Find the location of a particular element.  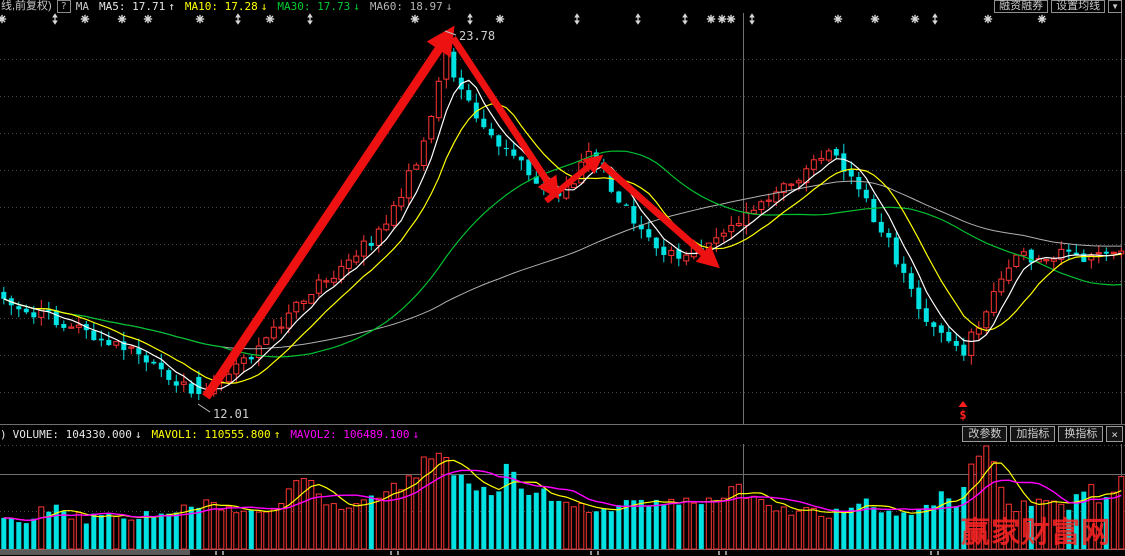

mavol2-trend-arrow-icon: ↓ is located at coordinates (416, 434).